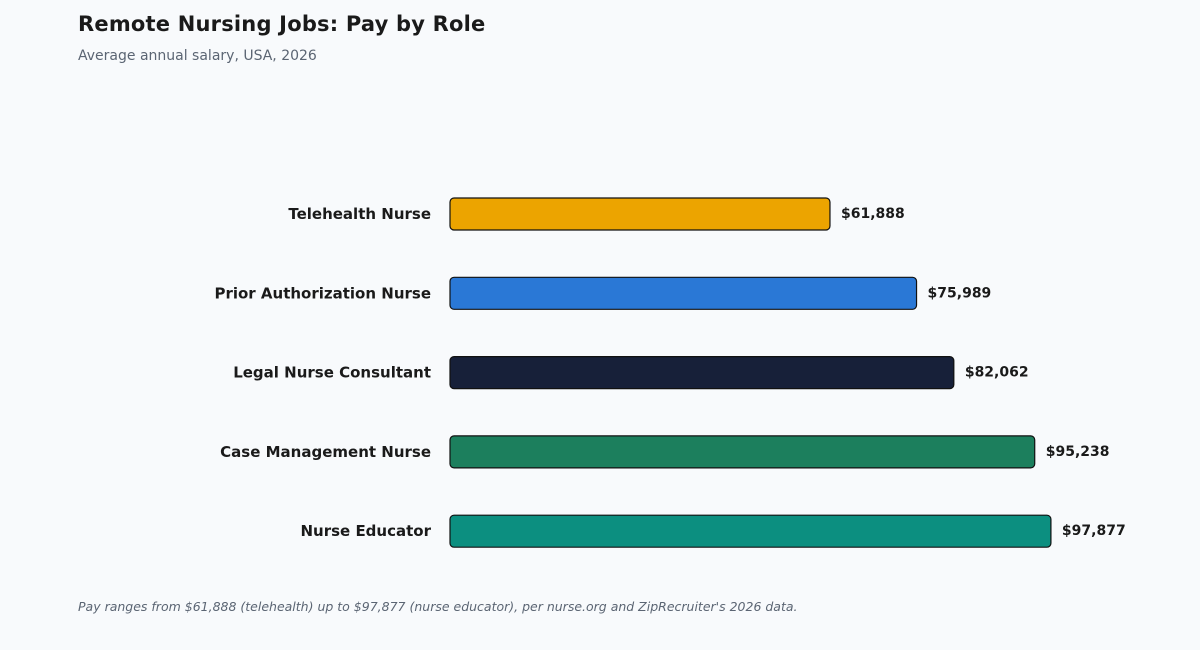  Describe the element at coordinates (683, 293) in the screenshot. I see `bar-prior-authorization-nurse` at that location.